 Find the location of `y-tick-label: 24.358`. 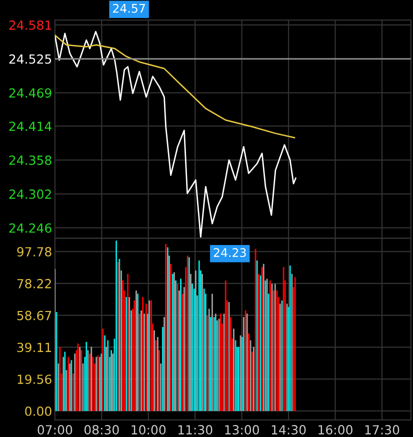

y-tick-label: 24.358 is located at coordinates (30, 160).